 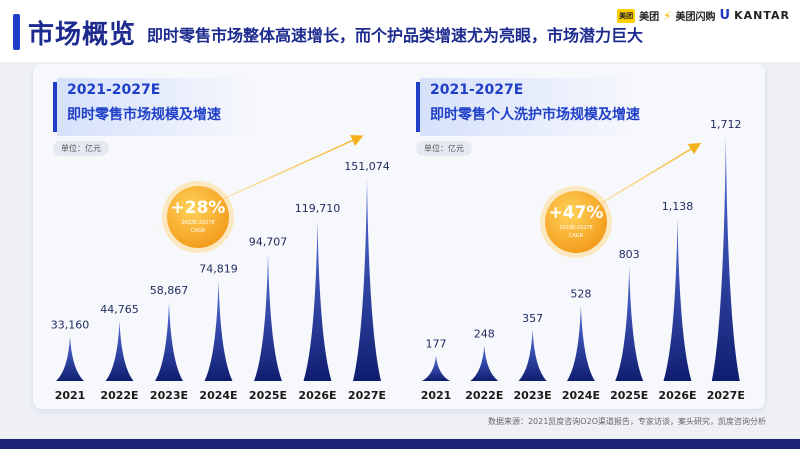 I want to click on kantar-logo: KANTAR, so click(x=762, y=15).